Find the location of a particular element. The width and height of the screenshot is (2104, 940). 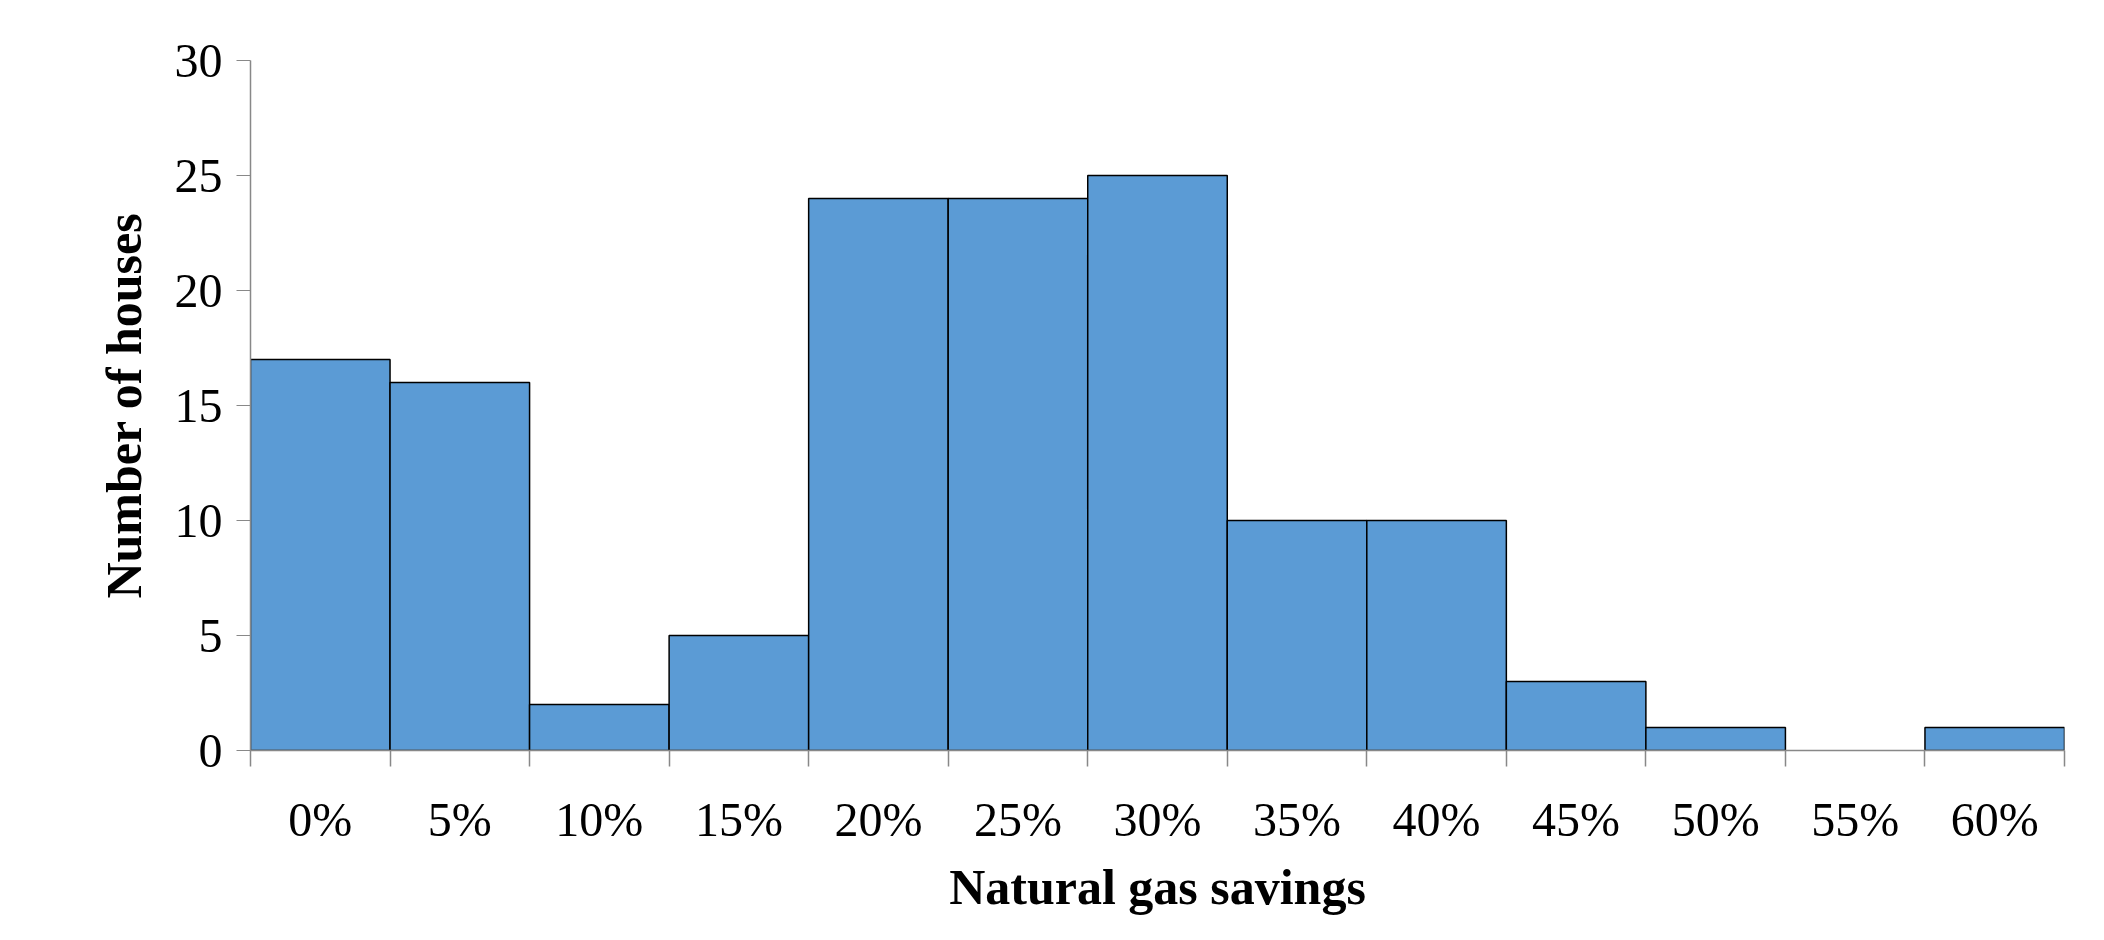

y-tick-label: 5 is located at coordinates (210, 635).